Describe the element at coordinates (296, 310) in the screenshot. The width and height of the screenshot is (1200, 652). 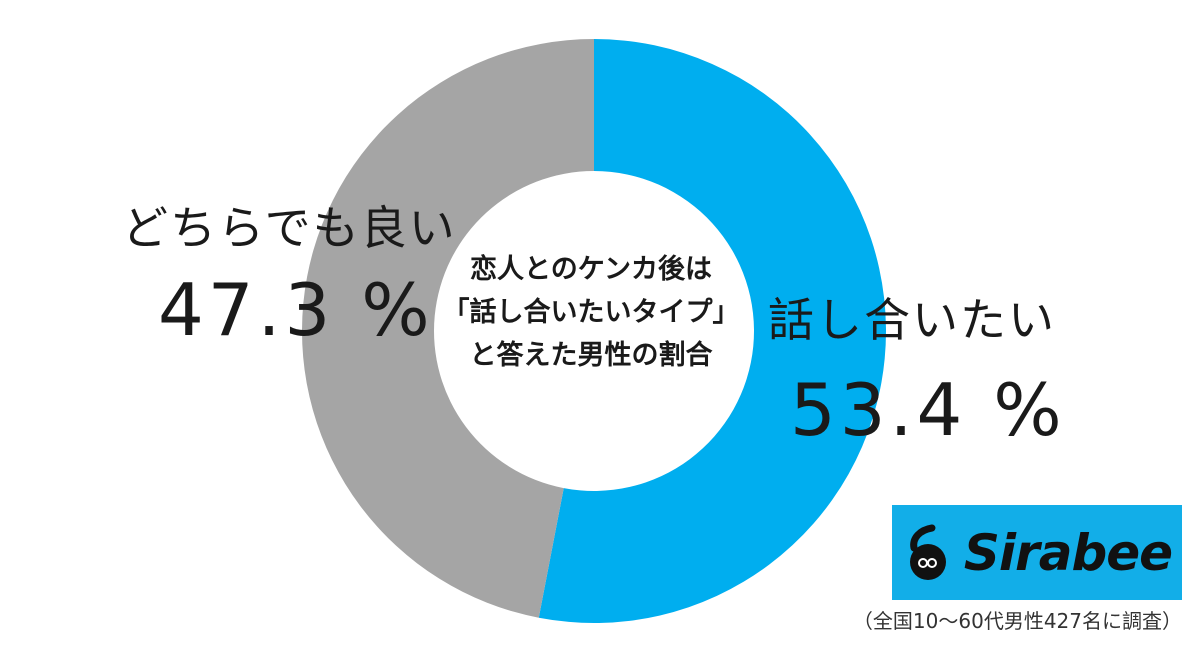
I see `slice-value-dochira: 47.3 %` at that location.